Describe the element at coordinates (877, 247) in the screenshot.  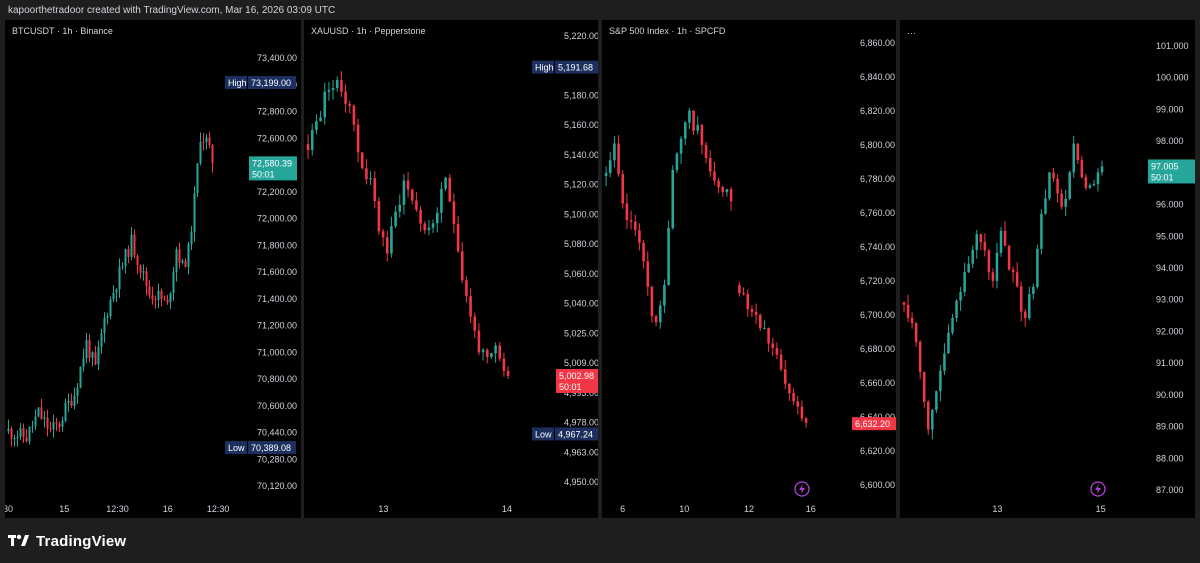
I see `y-tick-label: 6,740.00` at that location.